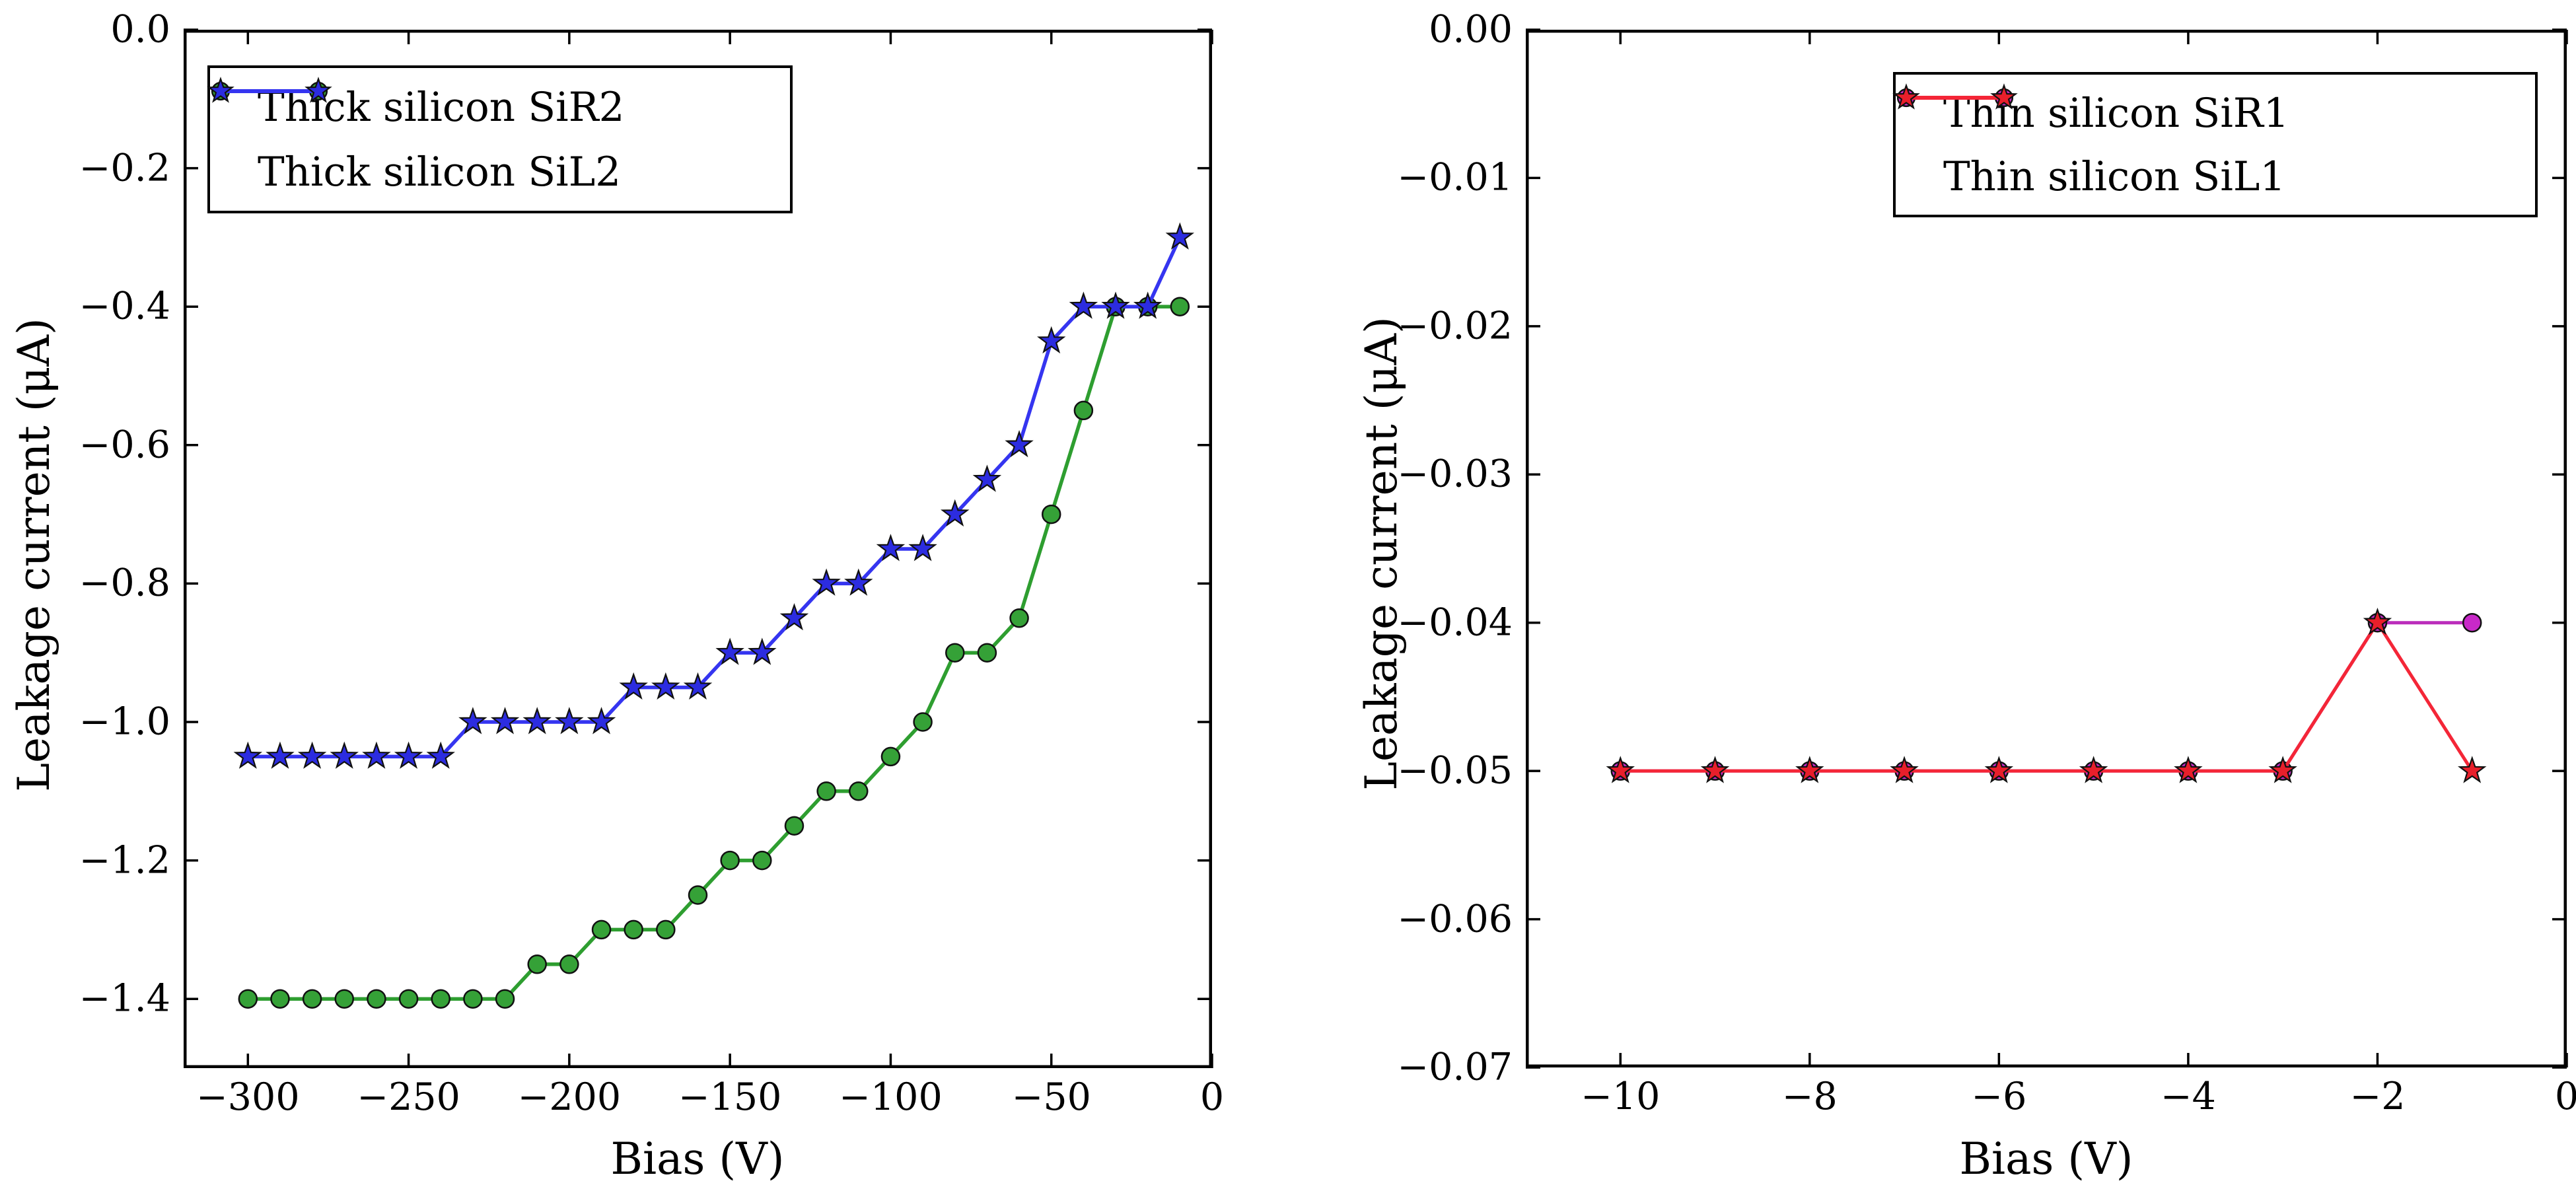 The image size is (2576, 1189). I want to click on y-tick-label: −0.05, so click(1455, 770).